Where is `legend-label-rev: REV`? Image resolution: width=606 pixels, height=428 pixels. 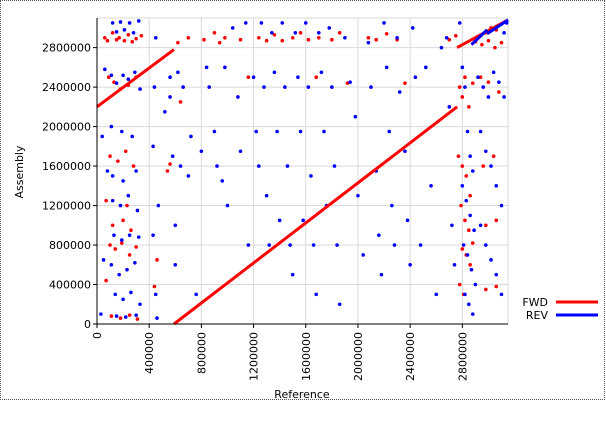 legend-label-rev: REV is located at coordinates (537, 315).